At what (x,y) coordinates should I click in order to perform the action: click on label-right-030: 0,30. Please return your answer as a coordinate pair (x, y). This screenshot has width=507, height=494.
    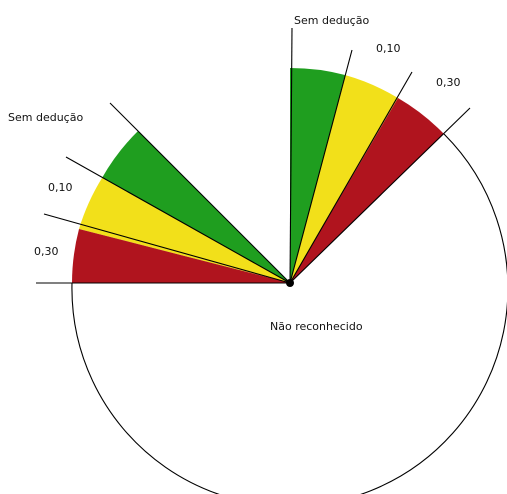
    Looking at the image, I should click on (448, 82).